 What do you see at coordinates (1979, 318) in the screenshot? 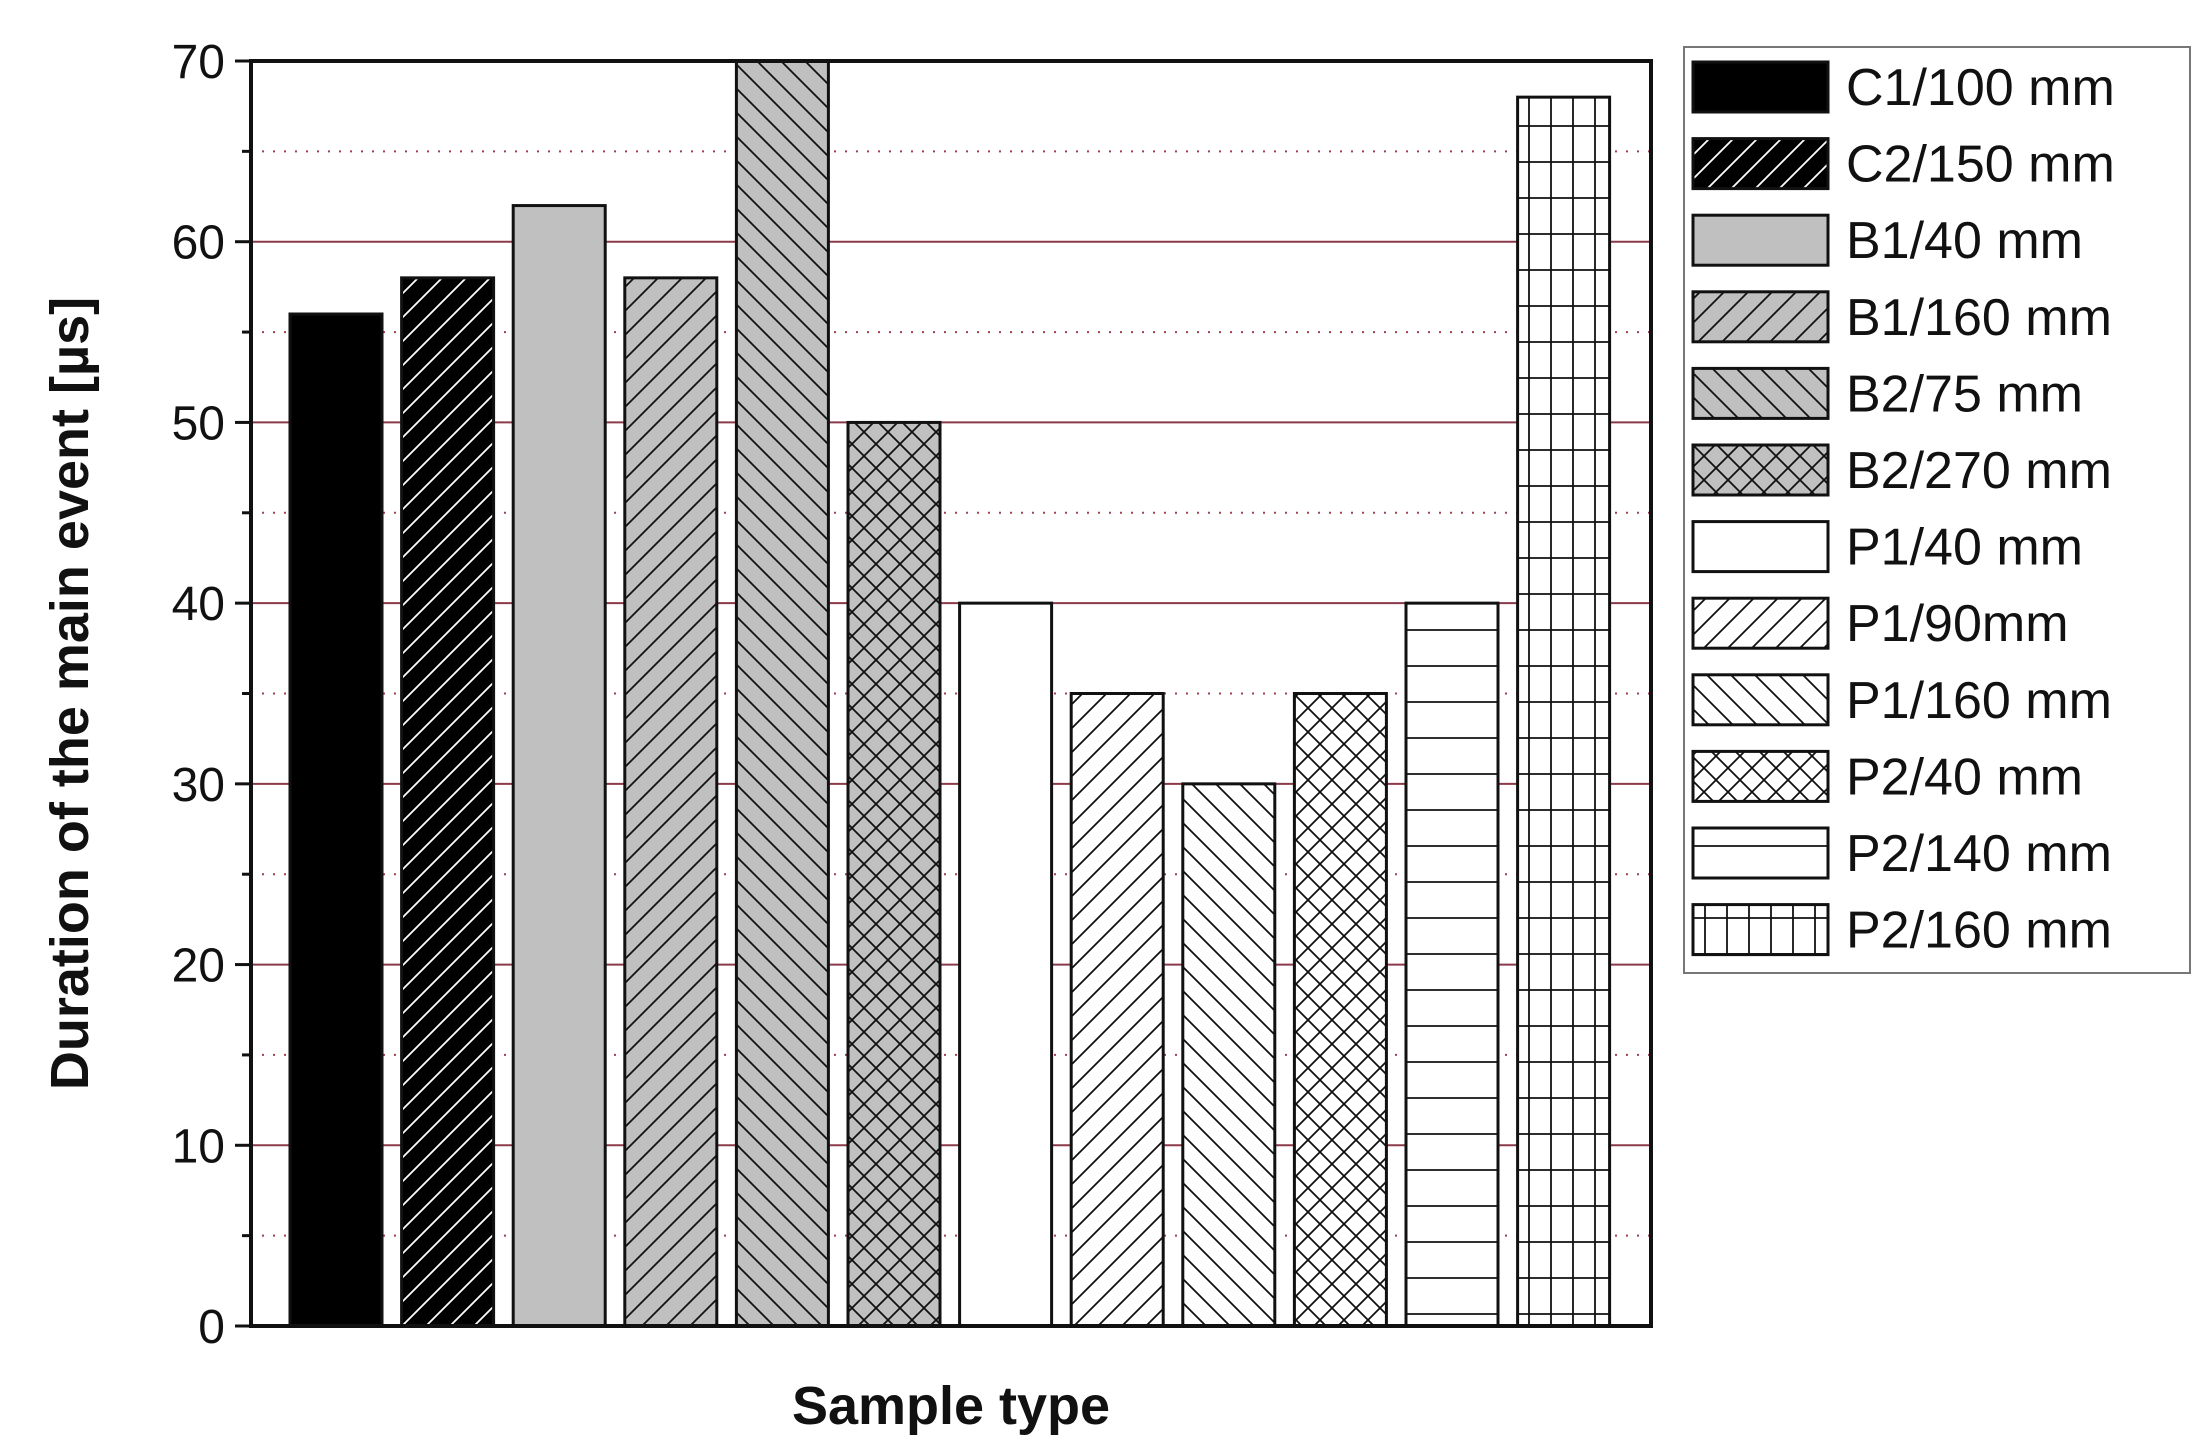
I see `legend-label: B1/160 mm` at bounding box center [1979, 318].